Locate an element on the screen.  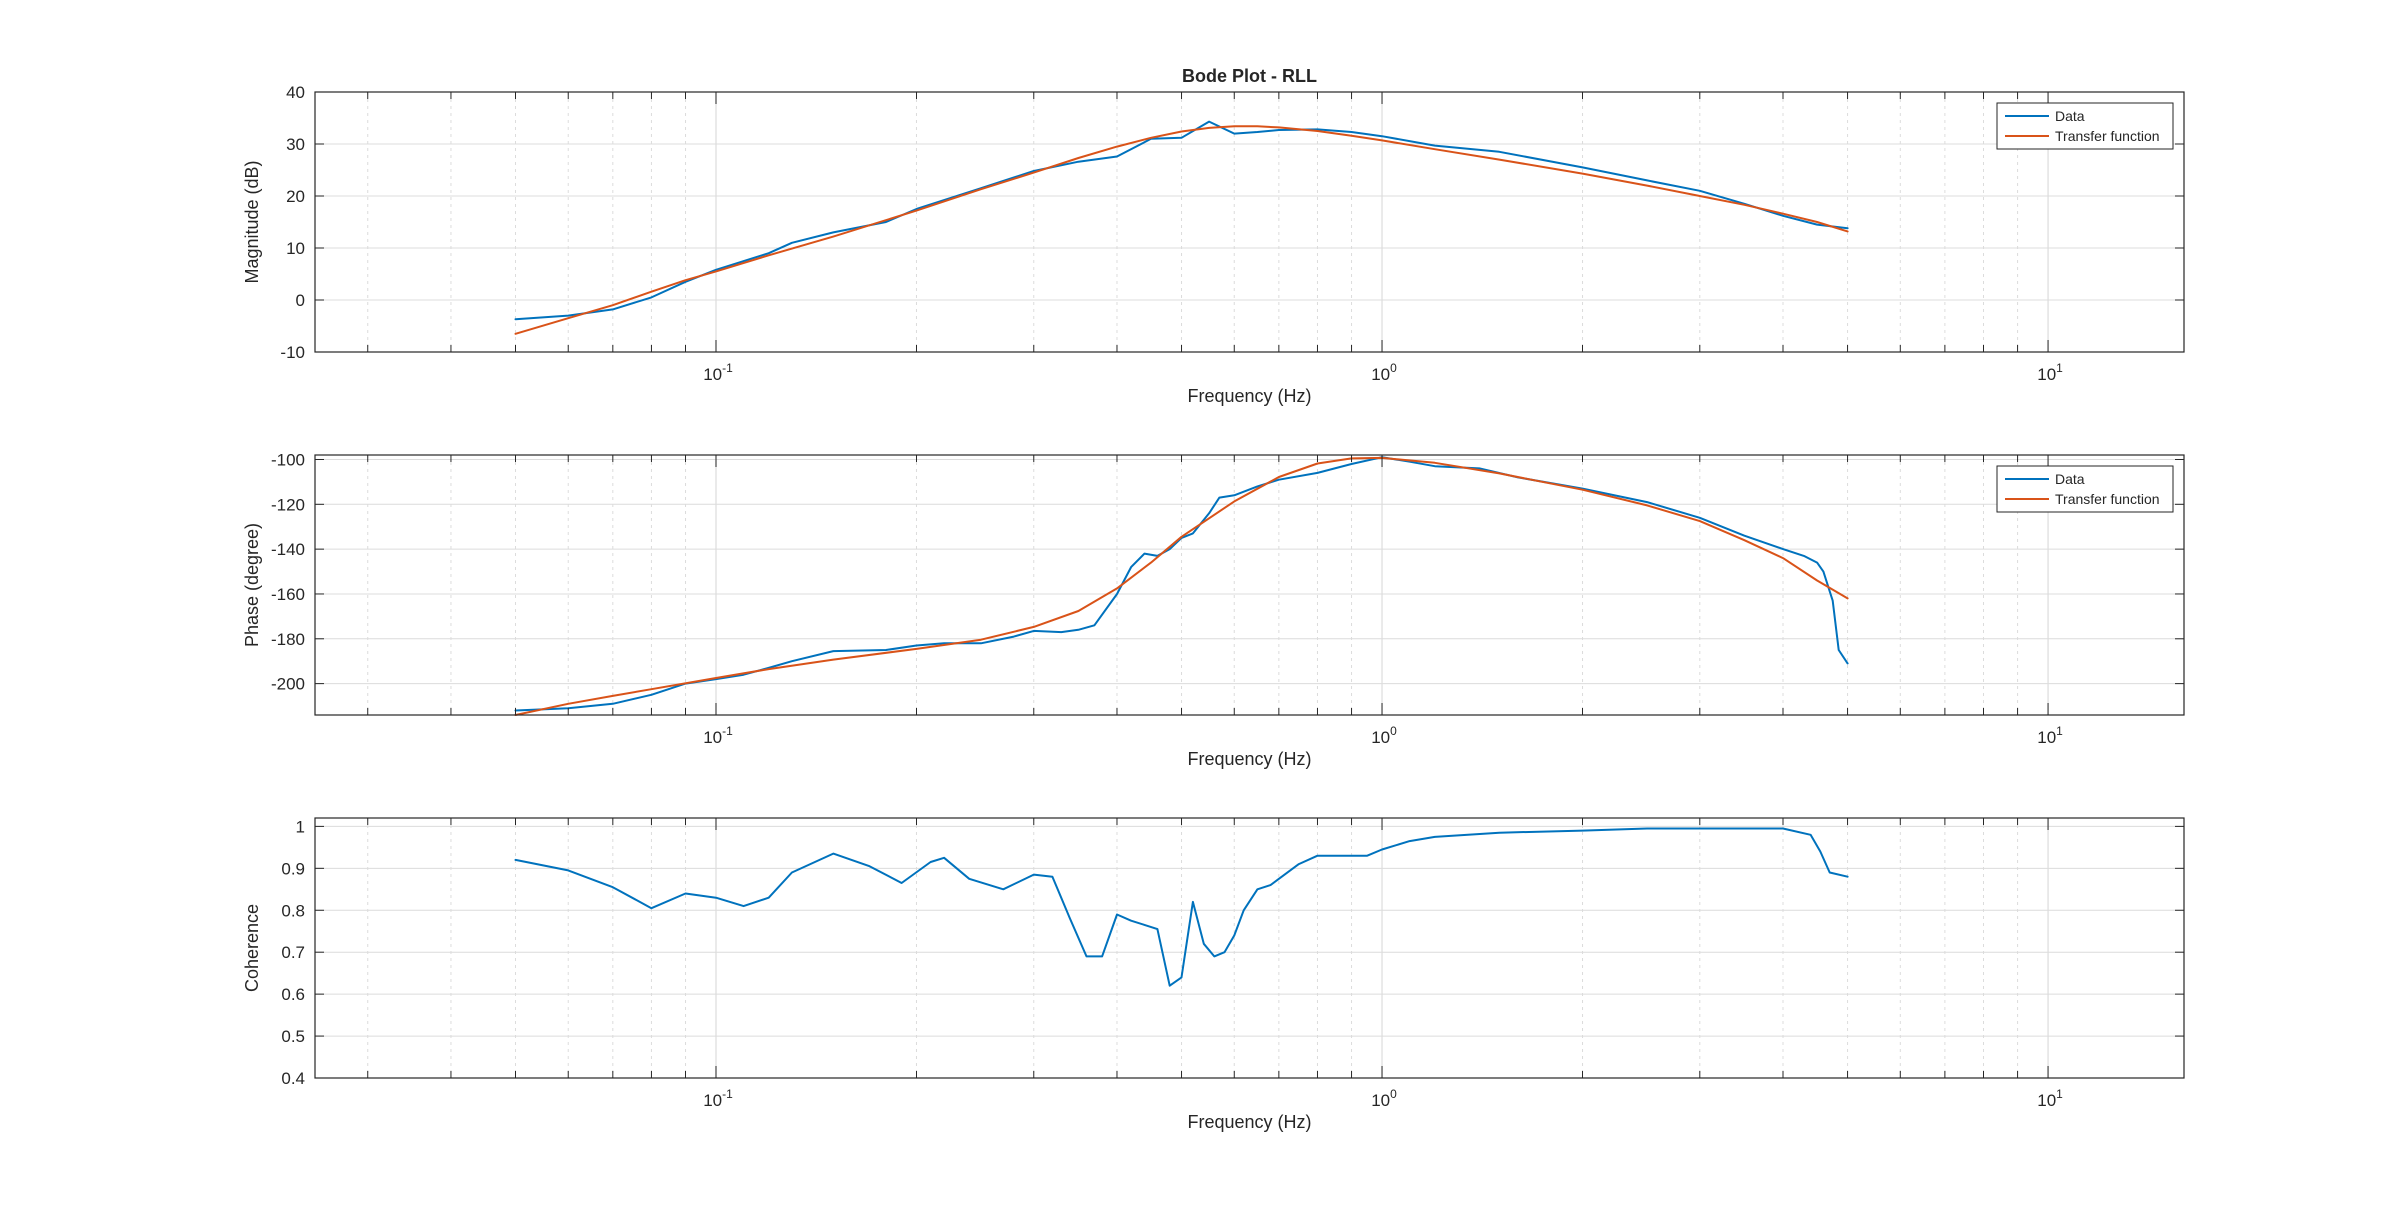
chart-title: Bode Plot - RLL is located at coordinates (1249, 76).